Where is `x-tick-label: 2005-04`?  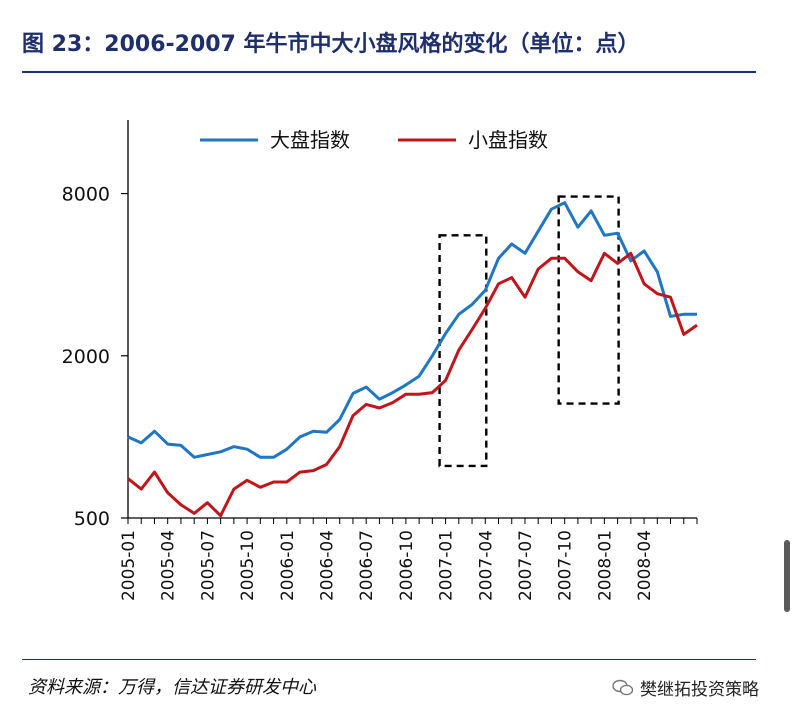 x-tick-label: 2005-04 is located at coordinates (169, 565).